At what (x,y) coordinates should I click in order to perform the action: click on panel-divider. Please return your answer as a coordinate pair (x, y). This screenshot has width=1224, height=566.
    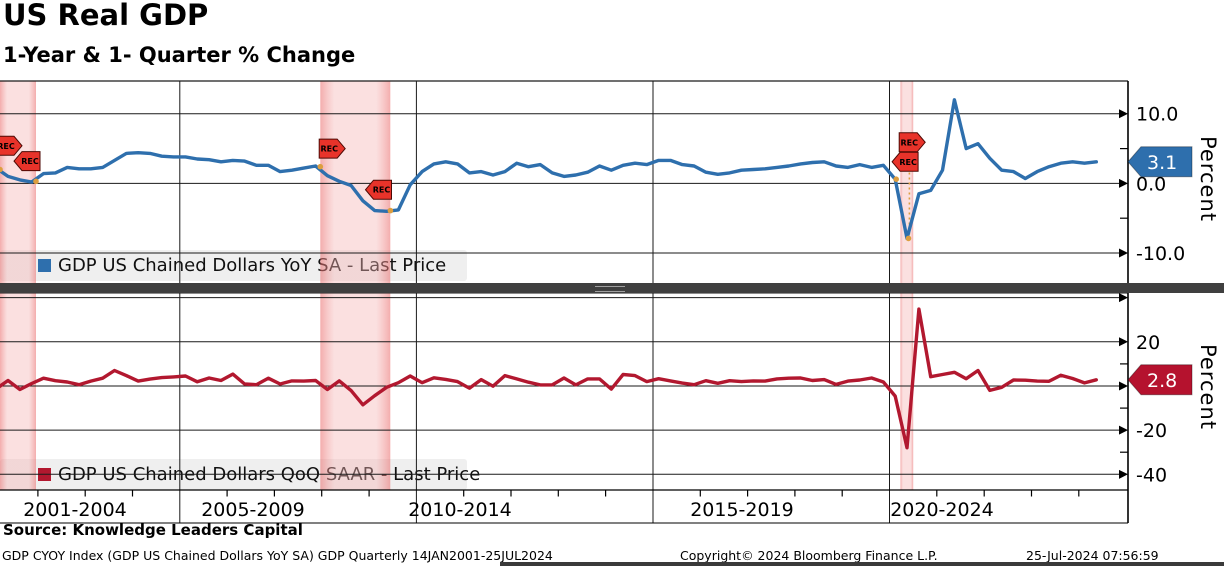
    Looking at the image, I should click on (612, 288).